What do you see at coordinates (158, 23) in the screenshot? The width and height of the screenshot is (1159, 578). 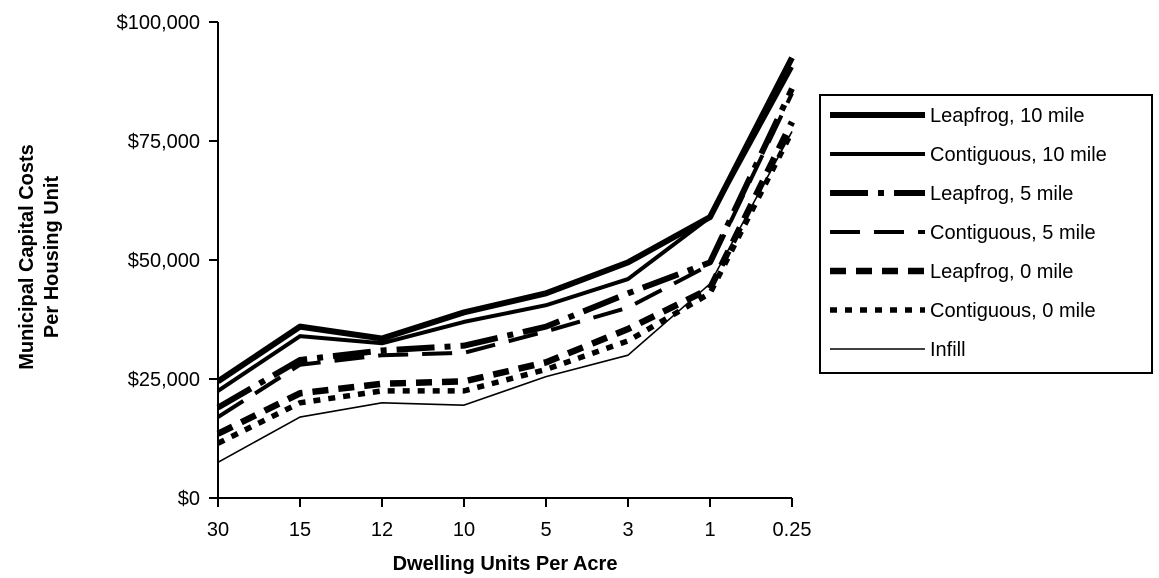 I see `y-tick-label: $100,000` at bounding box center [158, 23].